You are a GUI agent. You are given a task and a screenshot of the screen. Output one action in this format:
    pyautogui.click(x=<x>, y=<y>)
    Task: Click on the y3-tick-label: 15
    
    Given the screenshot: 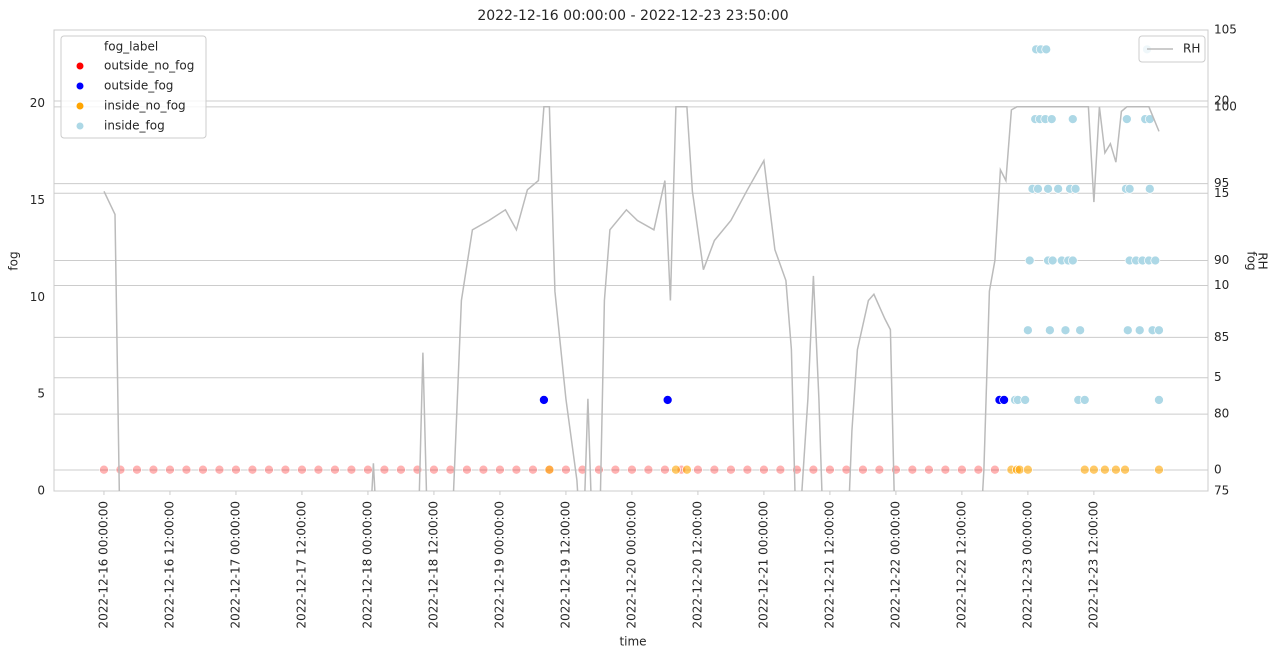 What is the action you would take?
    pyautogui.click(x=1221, y=193)
    